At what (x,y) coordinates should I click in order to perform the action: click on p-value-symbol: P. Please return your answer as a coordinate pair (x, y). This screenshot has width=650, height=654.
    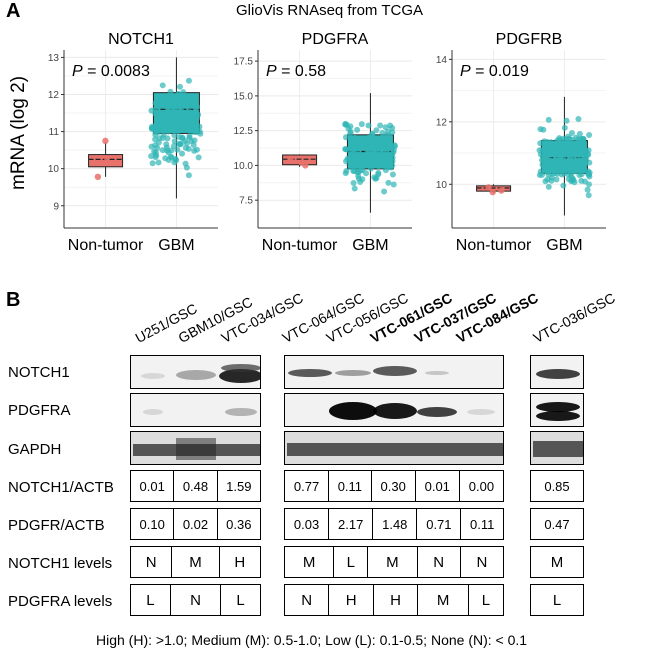
    Looking at the image, I should click on (465, 71).